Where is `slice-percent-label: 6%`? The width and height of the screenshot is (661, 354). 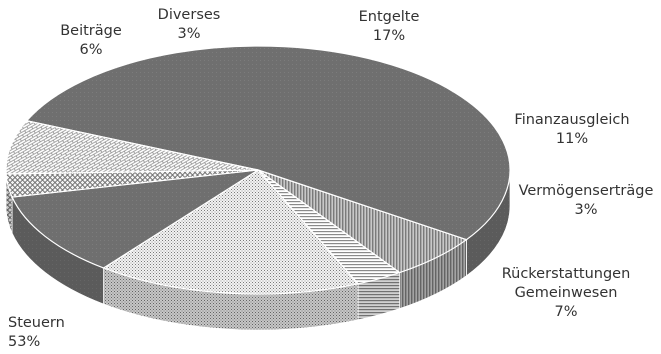 slice-percent-label: 6% is located at coordinates (90, 50).